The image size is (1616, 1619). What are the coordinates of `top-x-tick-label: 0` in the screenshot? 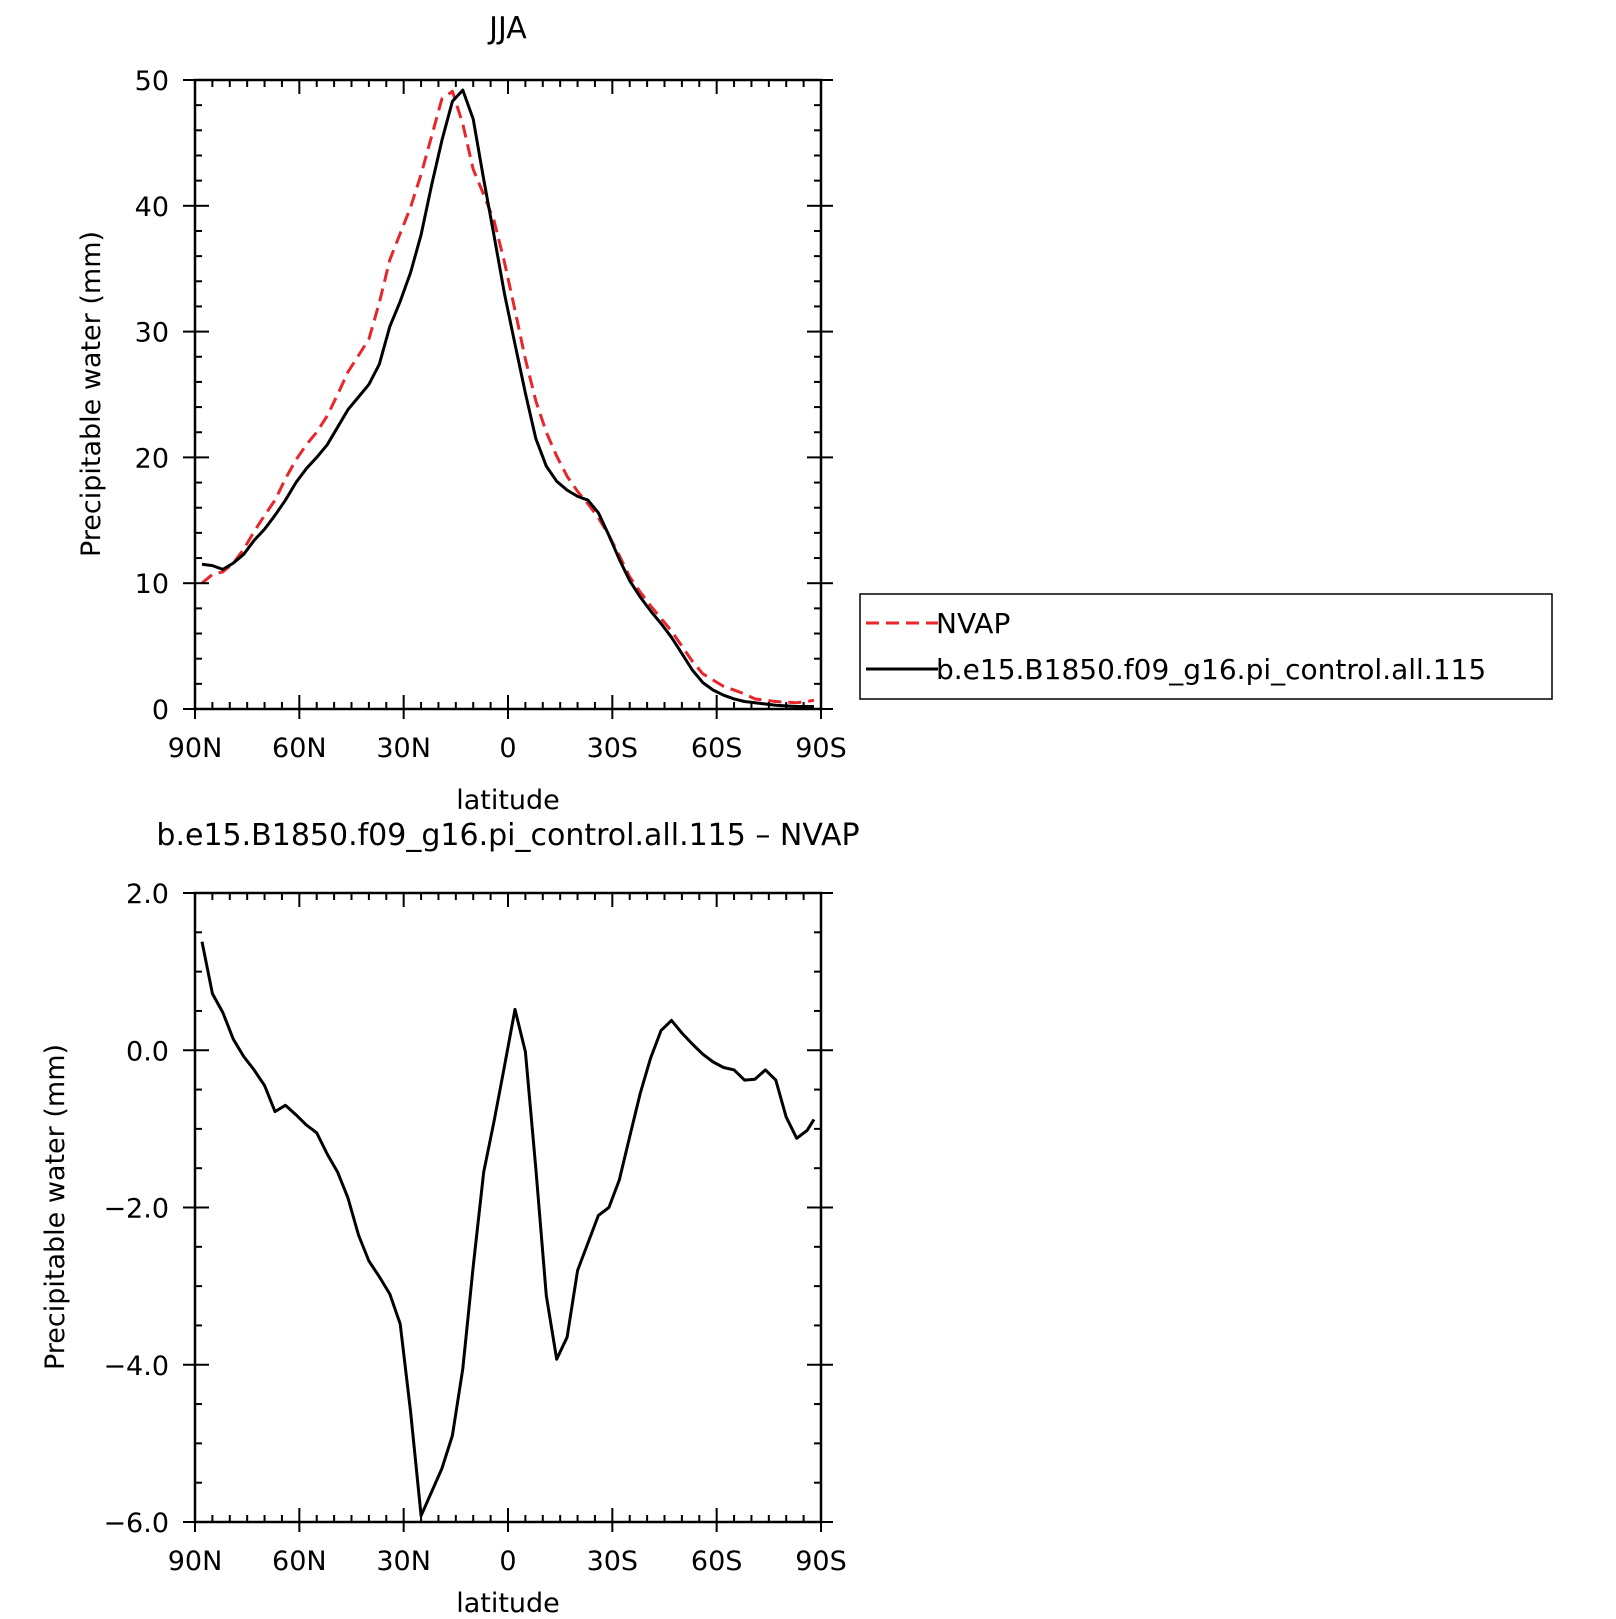 It's located at (507, 748).